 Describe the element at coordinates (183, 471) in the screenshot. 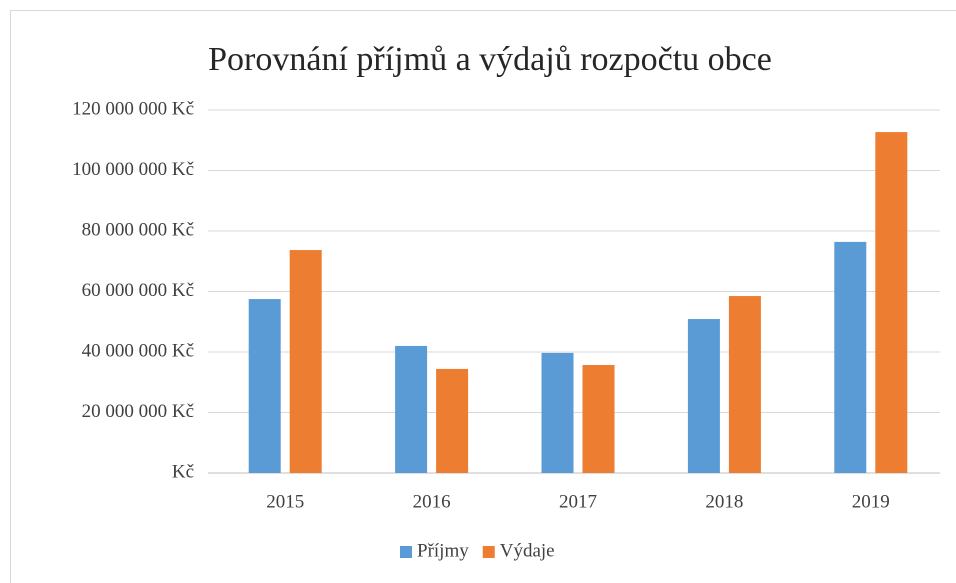

I see `y-tick-label: Kč` at that location.